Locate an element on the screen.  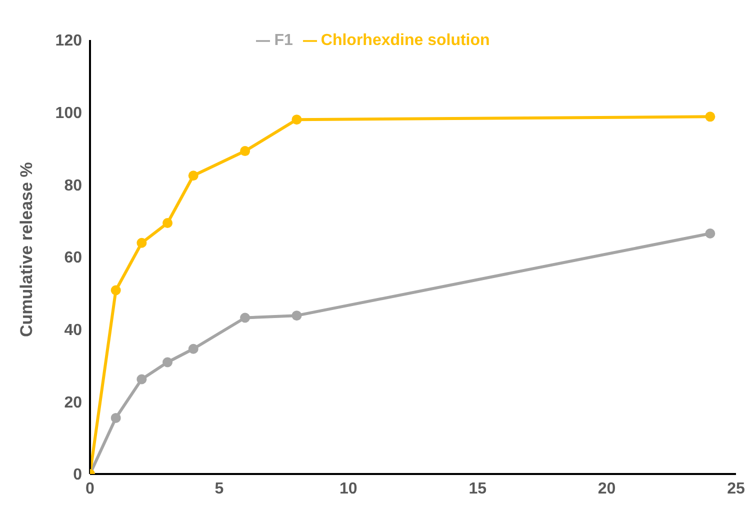
x-tick-label: 20 is located at coordinates (607, 489).